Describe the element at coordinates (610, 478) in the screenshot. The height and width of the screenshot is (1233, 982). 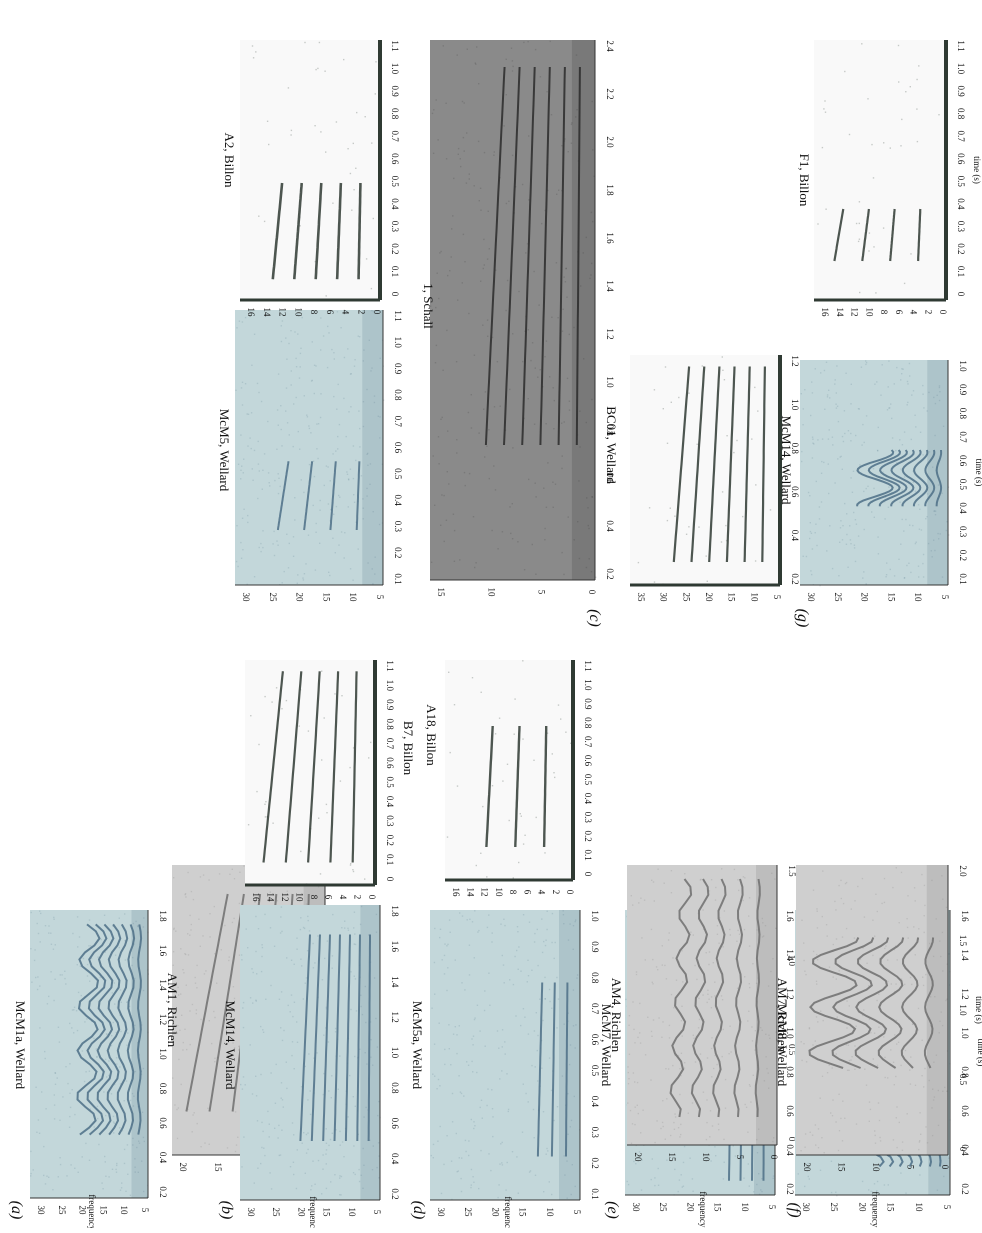
I see `time-tick-label: 0.6` at that location.